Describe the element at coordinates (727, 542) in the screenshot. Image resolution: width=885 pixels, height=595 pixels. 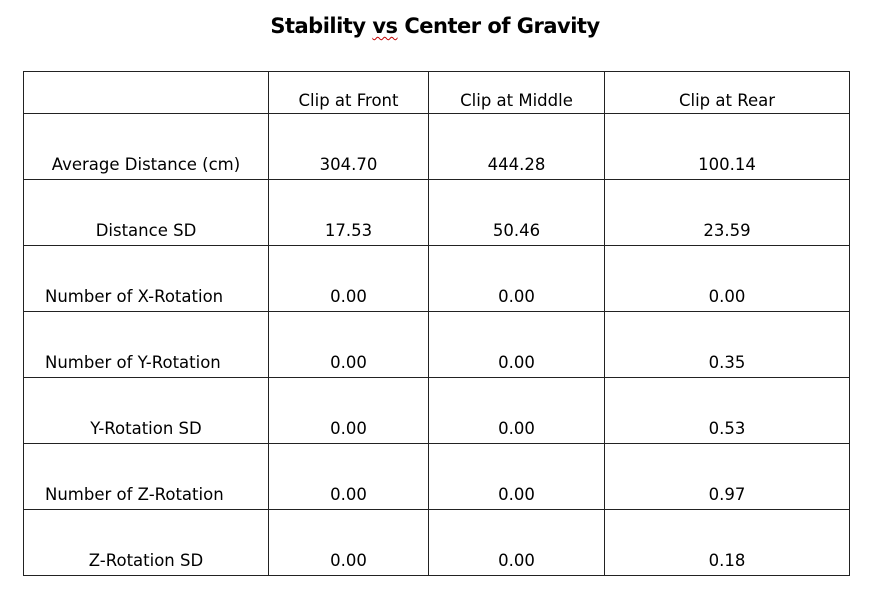
I see `table-cell: 0.18` at that location.